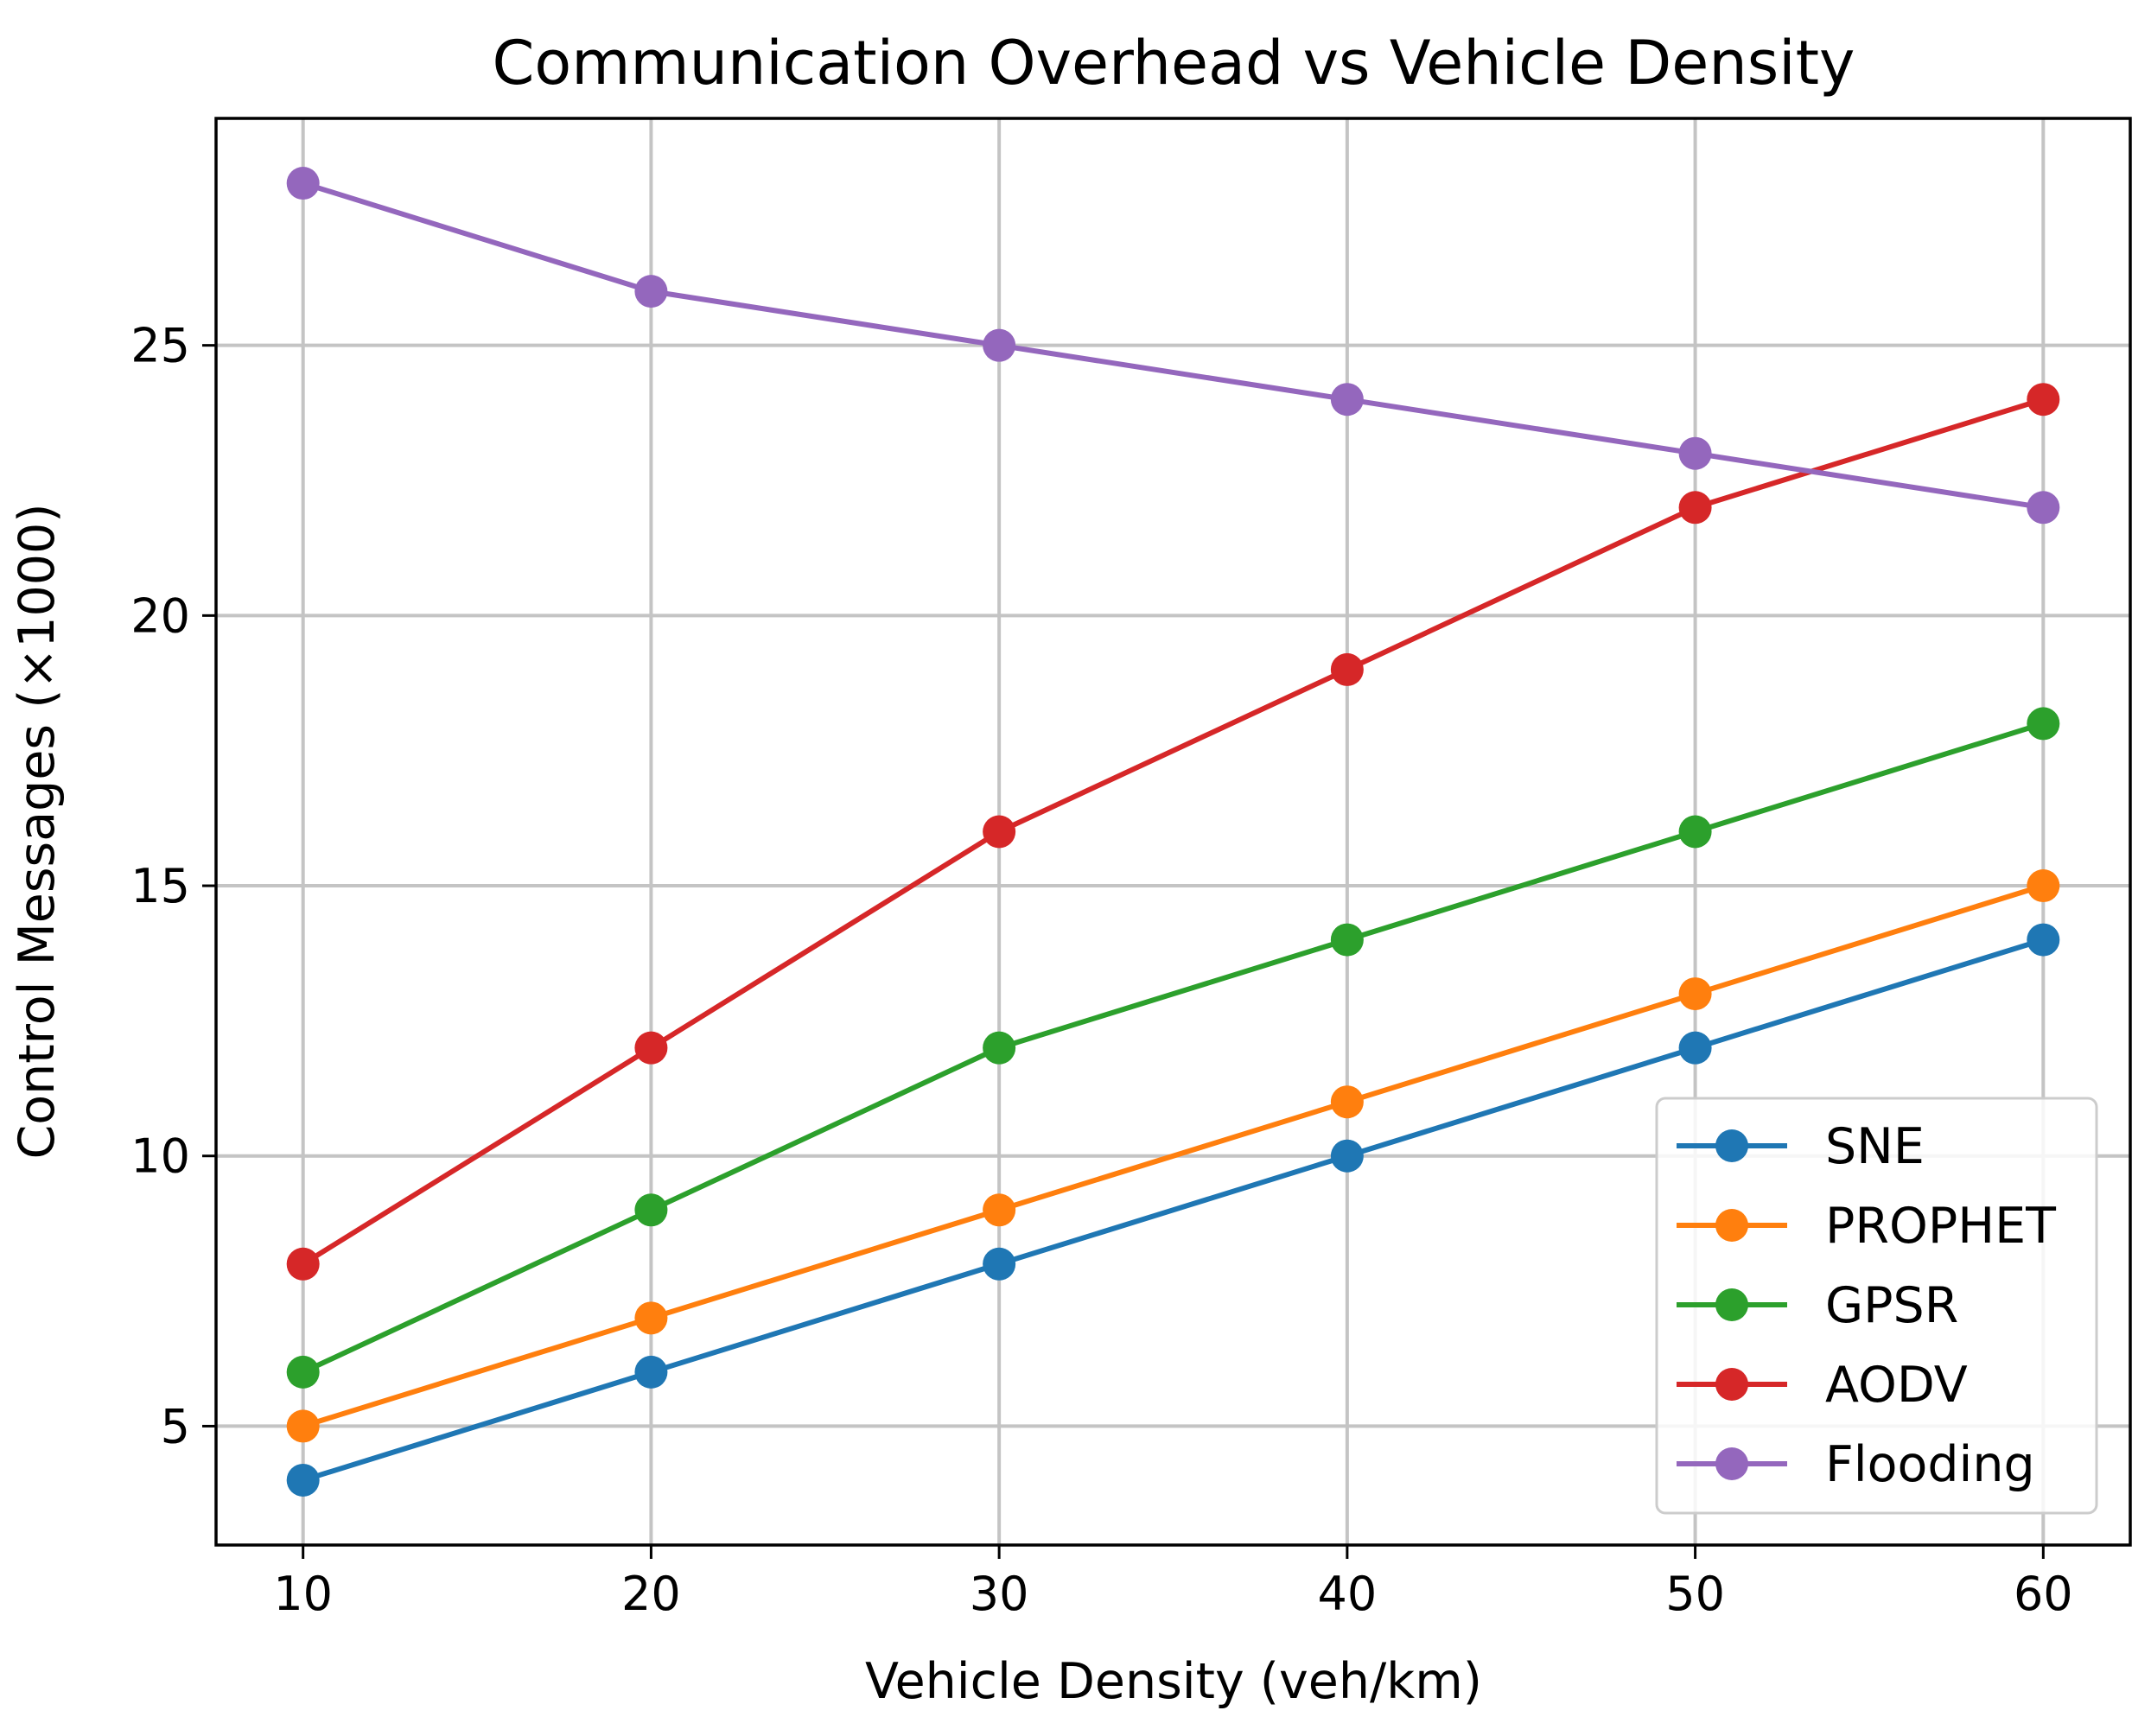  Describe the element at coordinates (1930, 1464) in the screenshot. I see `legend-label-flooding: Flooding` at that location.